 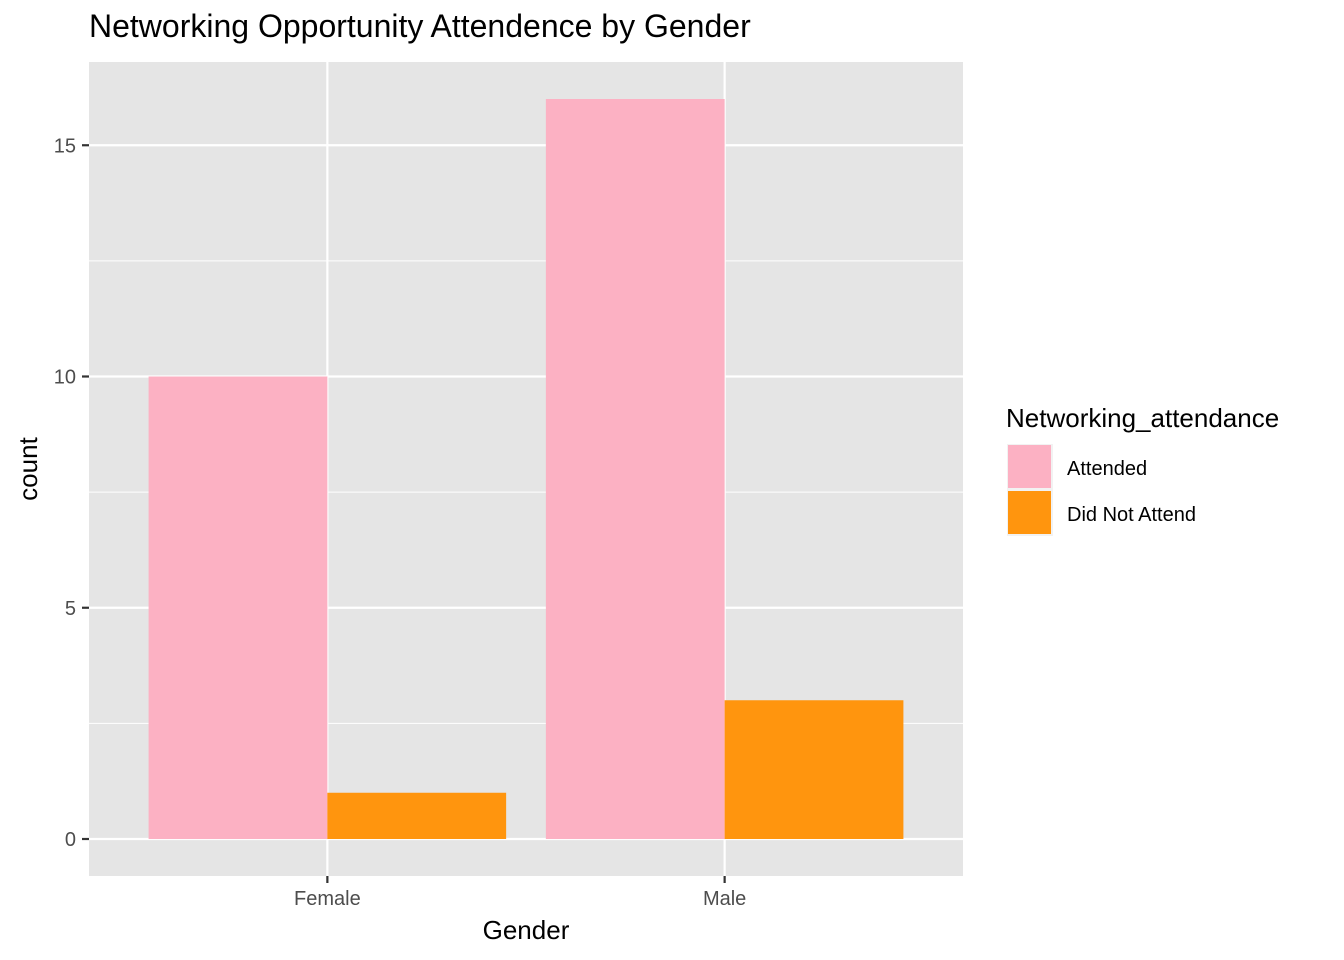 What do you see at coordinates (1142, 418) in the screenshot?
I see `legend-title: Networking_attendance` at bounding box center [1142, 418].